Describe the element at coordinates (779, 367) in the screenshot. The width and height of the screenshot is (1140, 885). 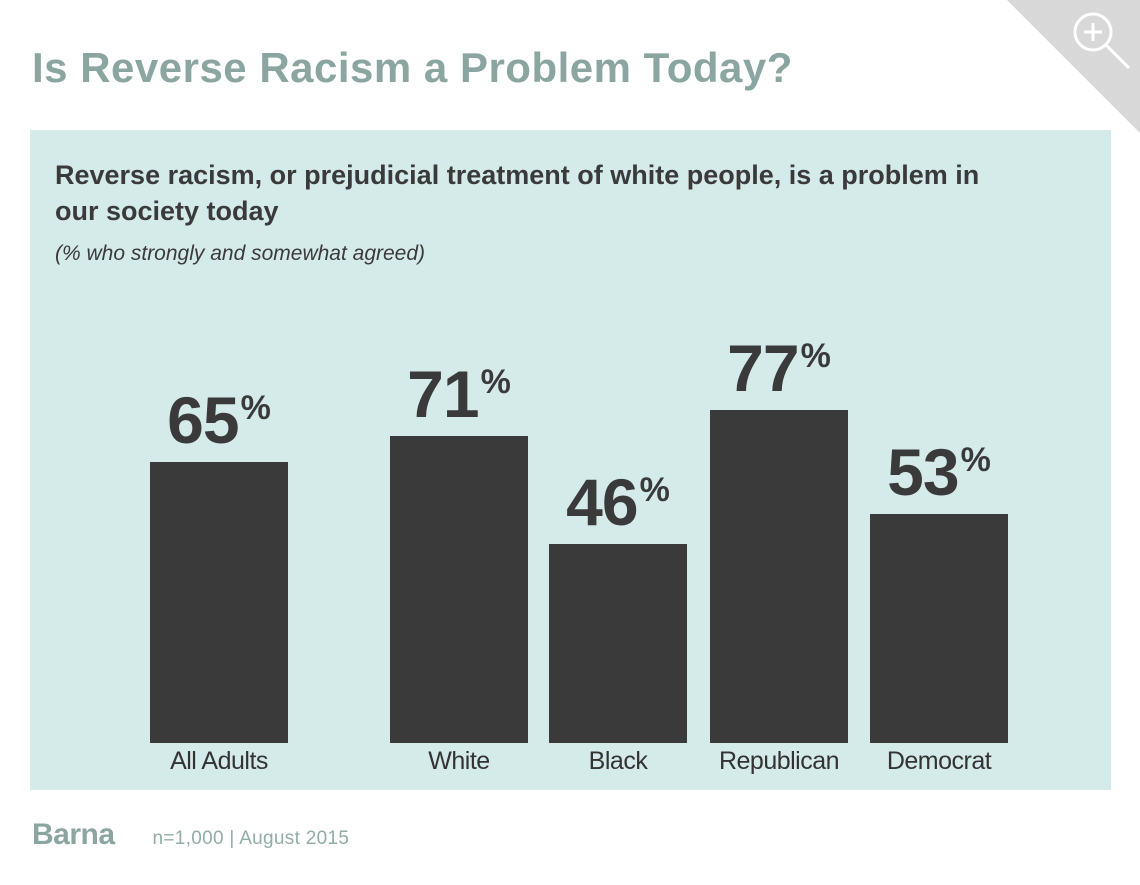
I see `bar-value-label: 77%` at that location.